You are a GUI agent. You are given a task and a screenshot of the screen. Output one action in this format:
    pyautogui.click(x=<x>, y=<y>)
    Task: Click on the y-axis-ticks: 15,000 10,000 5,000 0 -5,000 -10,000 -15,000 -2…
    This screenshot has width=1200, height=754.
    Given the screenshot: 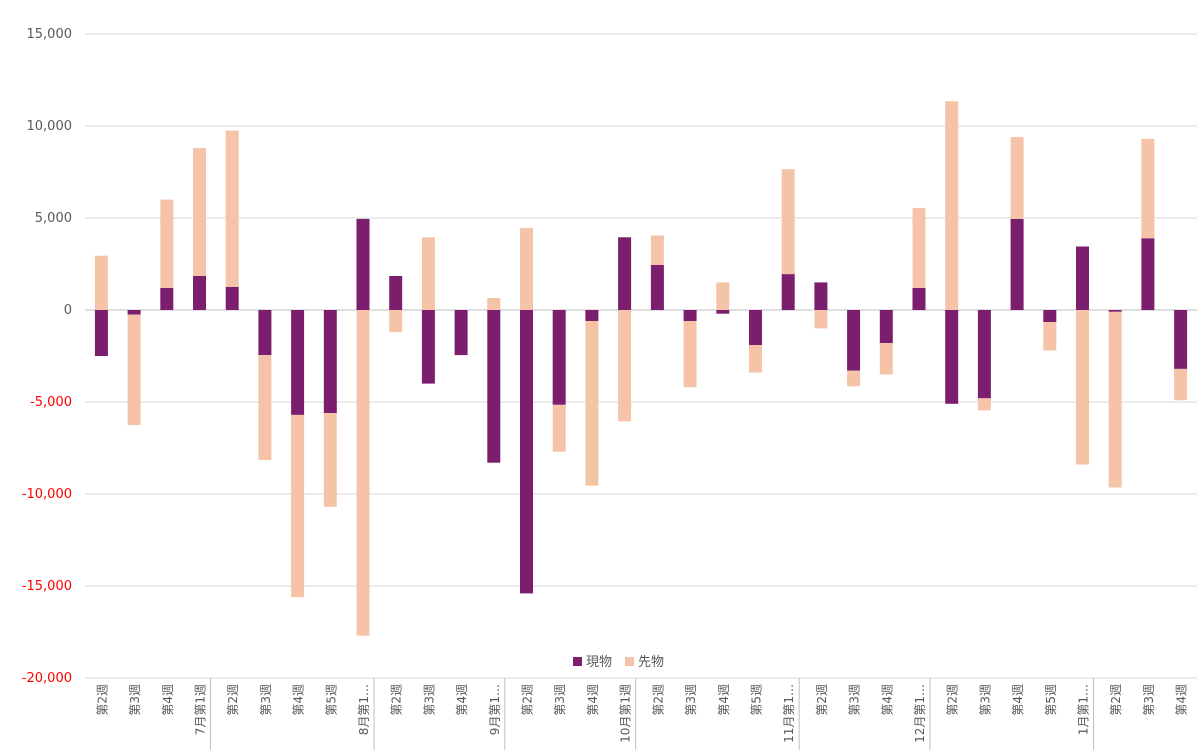 What is the action you would take?
    pyautogui.click(x=47, y=356)
    